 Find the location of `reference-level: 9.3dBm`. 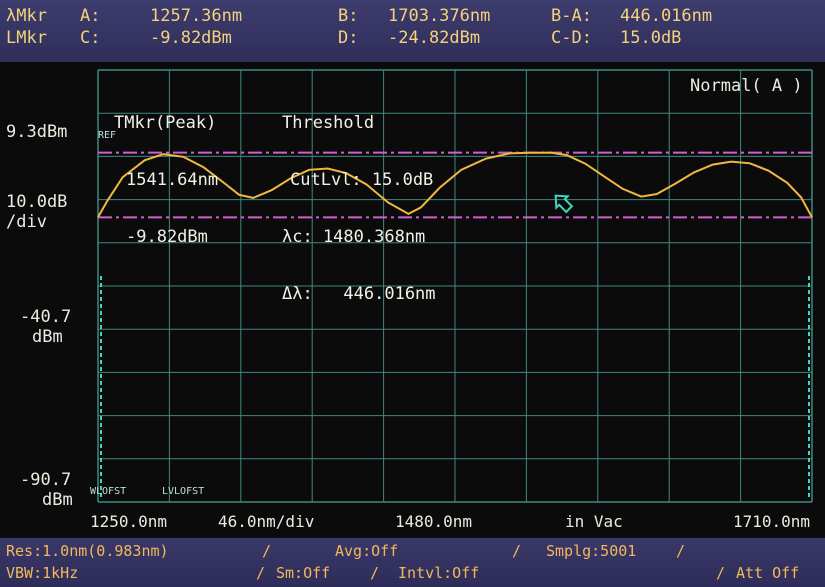

reference-level: 9.3dBm is located at coordinates (37, 132).